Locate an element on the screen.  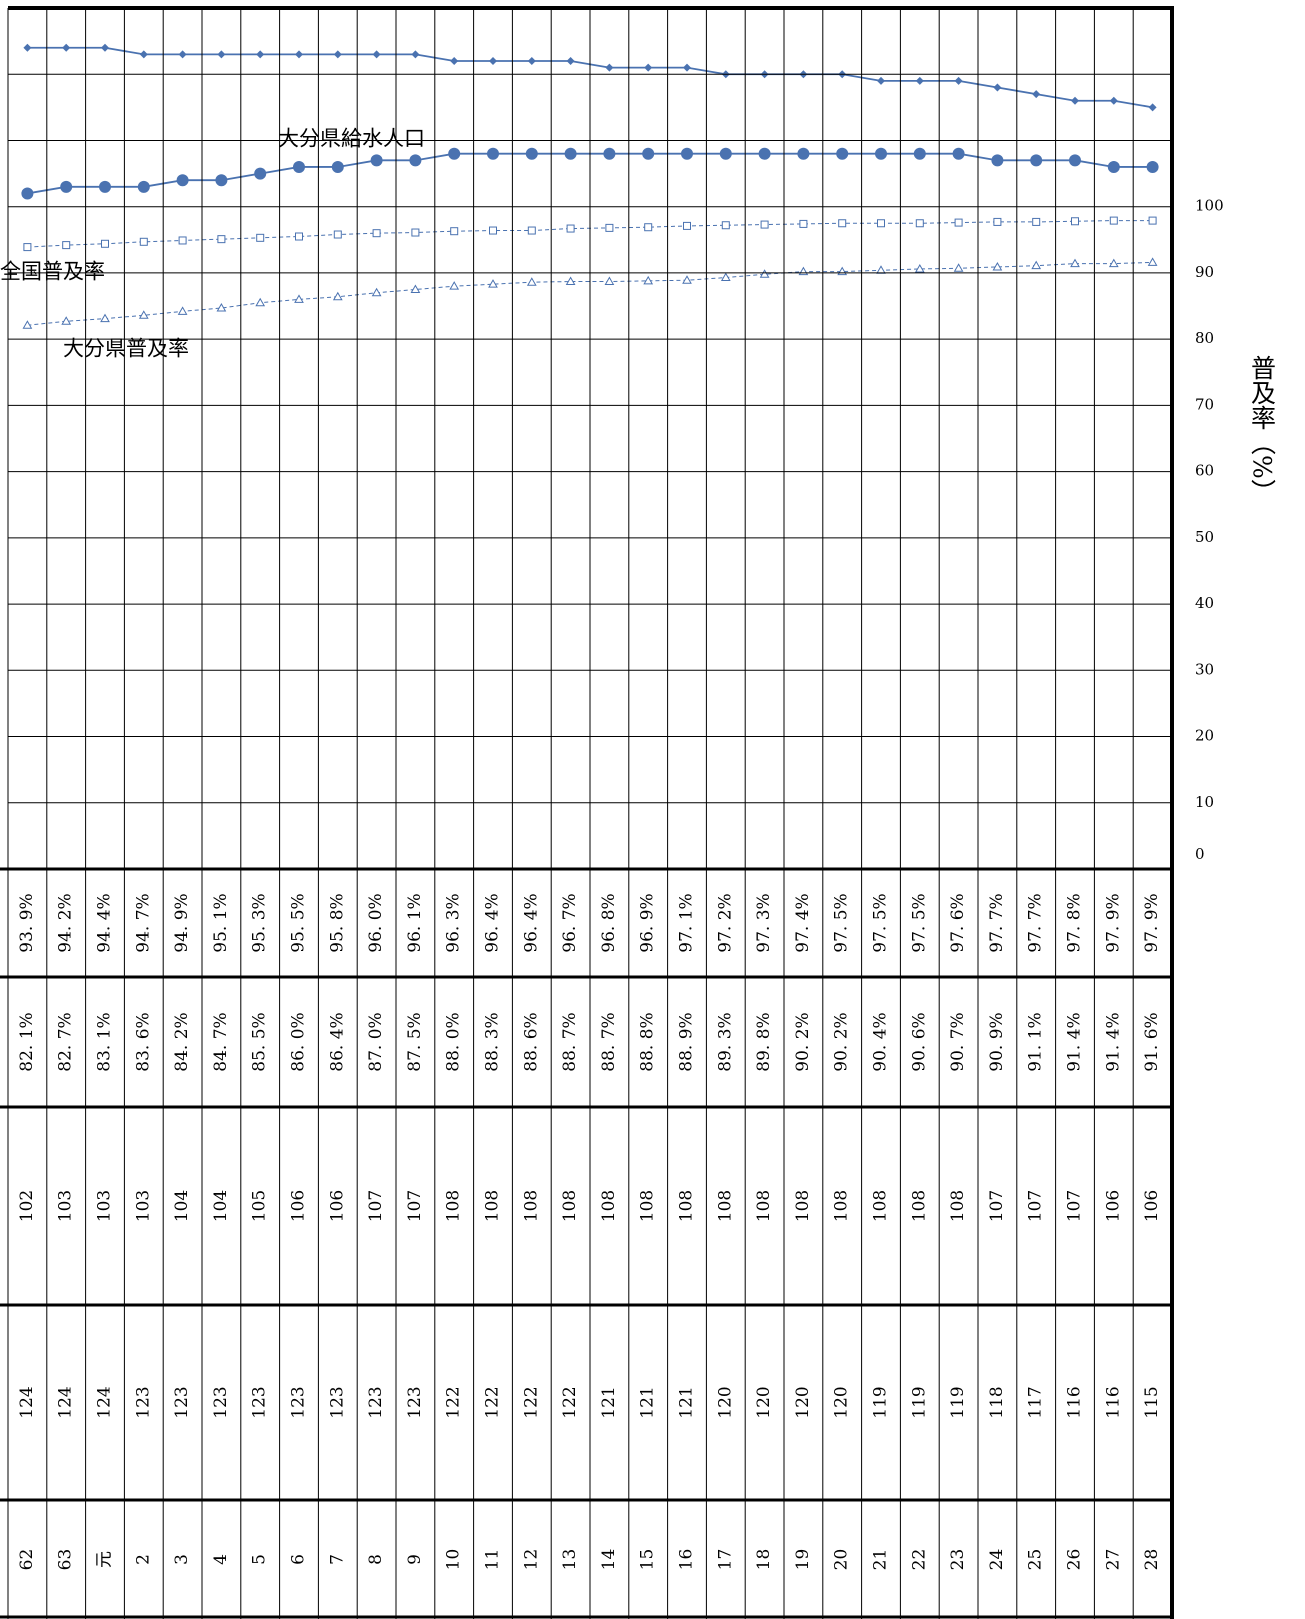
table-cell: 94. 4% is located at coordinates (105, 922).